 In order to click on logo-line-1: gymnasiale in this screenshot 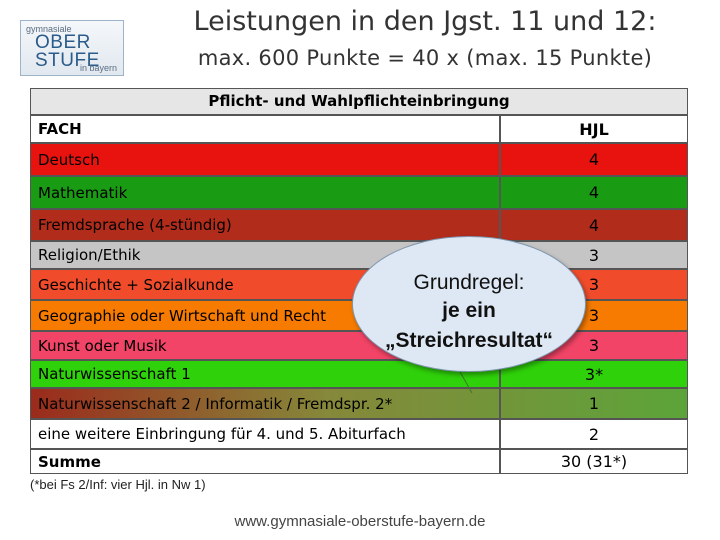, I will do `click(49, 29)`.